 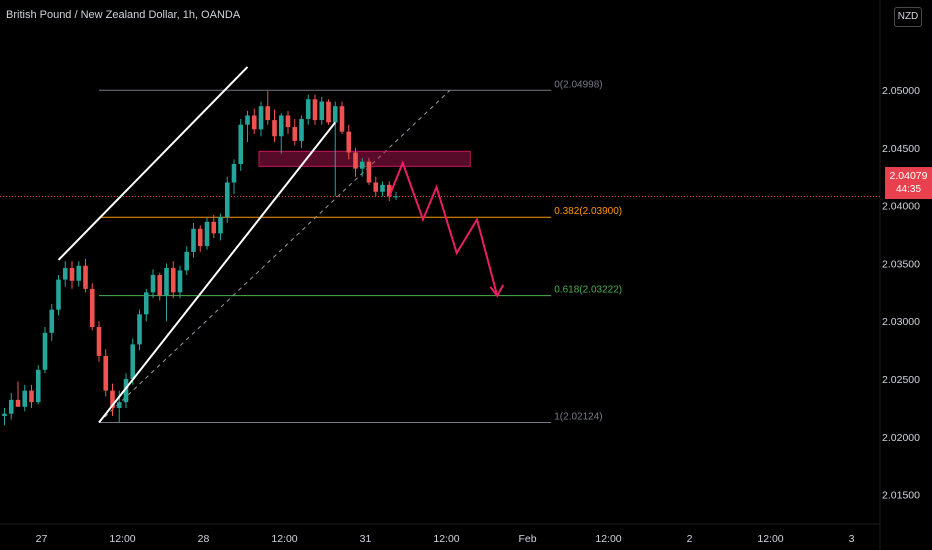 What do you see at coordinates (901, 149) in the screenshot?
I see `y-tick-label: 2.04500` at bounding box center [901, 149].